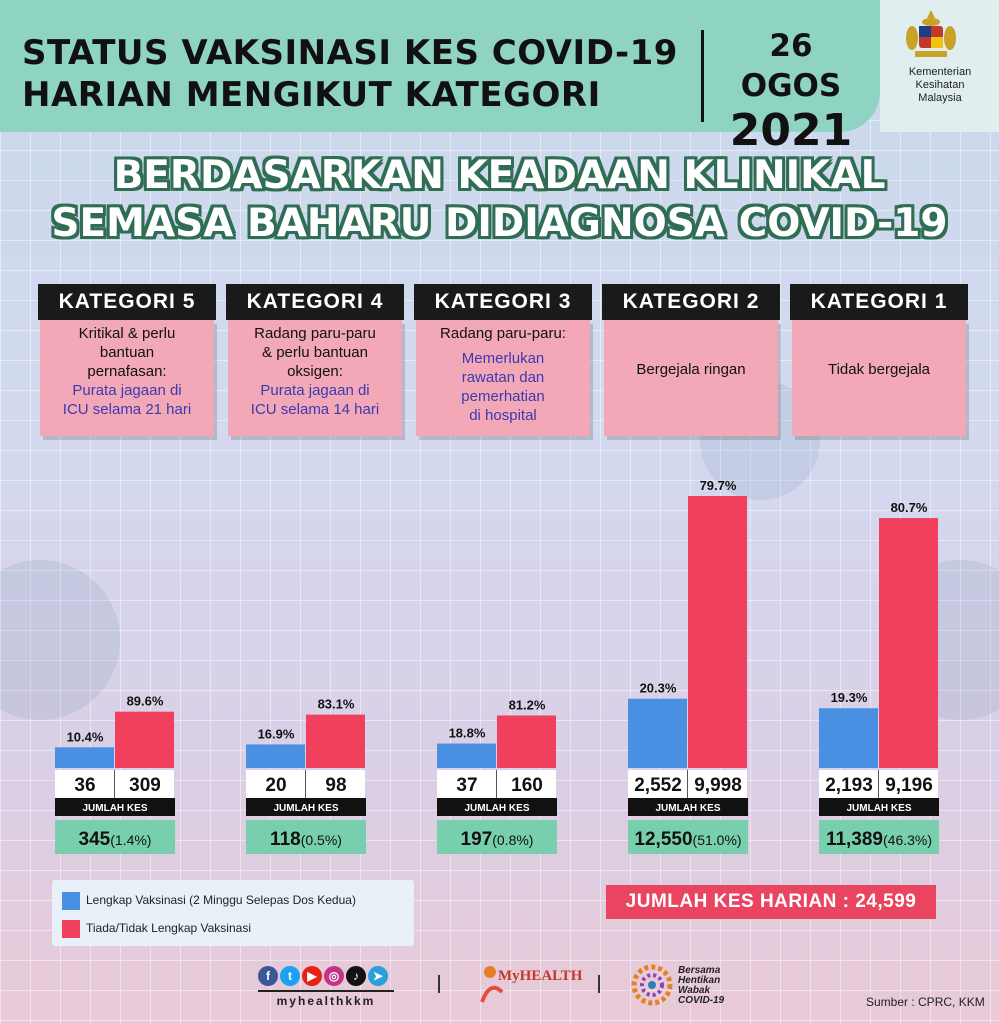 The image size is (999, 1024). I want to click on category-heading: KATEGORI 4, so click(315, 302).